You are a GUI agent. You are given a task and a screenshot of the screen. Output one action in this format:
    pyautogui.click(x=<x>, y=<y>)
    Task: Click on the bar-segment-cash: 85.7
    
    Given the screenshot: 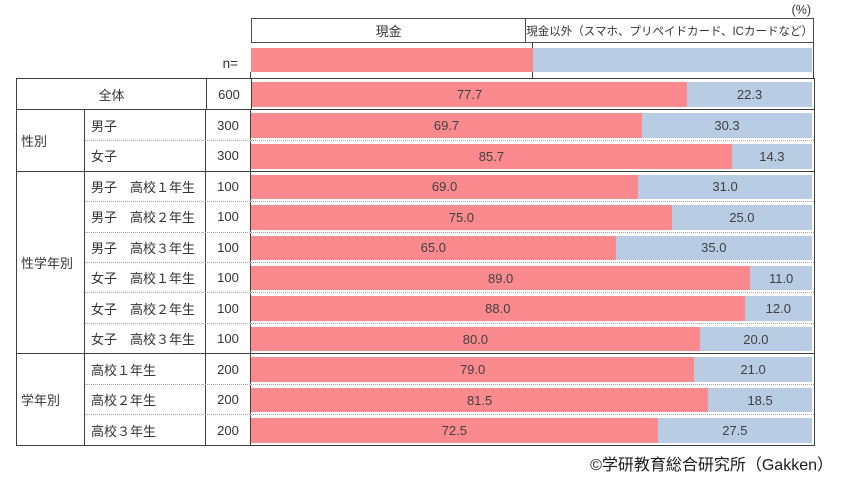 What is the action you would take?
    pyautogui.click(x=491, y=156)
    